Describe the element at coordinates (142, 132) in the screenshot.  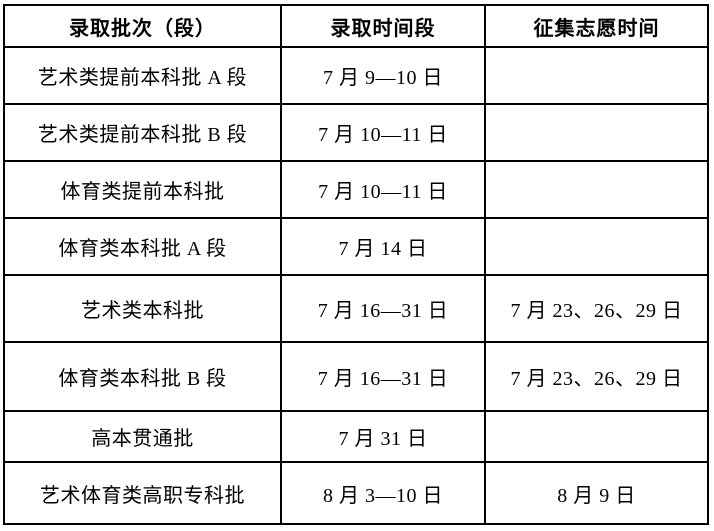
I see `batch-cell: 艺术类提前本科批 B 段` at that location.